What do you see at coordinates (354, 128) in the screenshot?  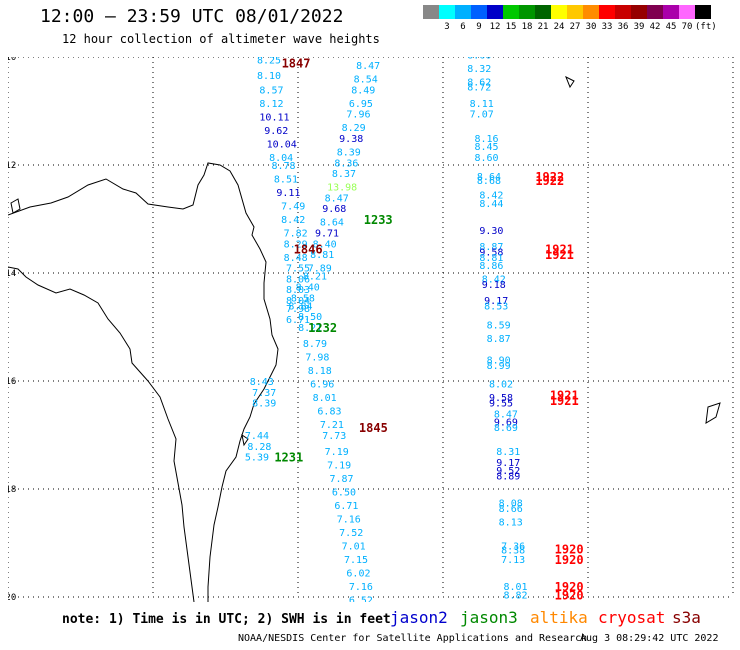 I see `wave-height-value: 8.29` at bounding box center [354, 128].